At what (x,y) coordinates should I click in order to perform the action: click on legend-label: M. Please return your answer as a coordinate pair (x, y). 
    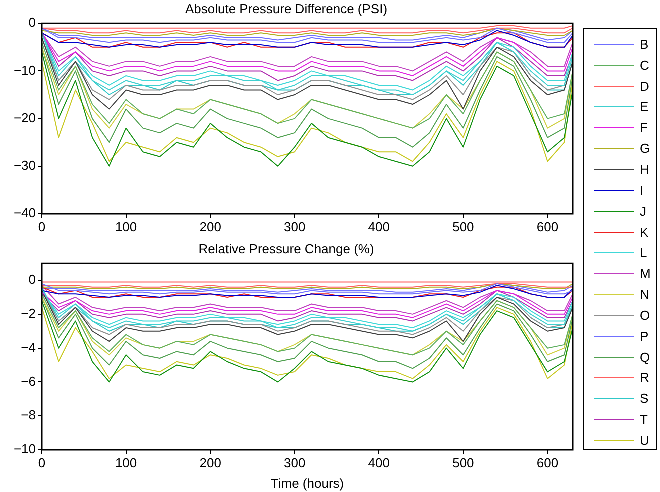
    Looking at the image, I should click on (645, 274).